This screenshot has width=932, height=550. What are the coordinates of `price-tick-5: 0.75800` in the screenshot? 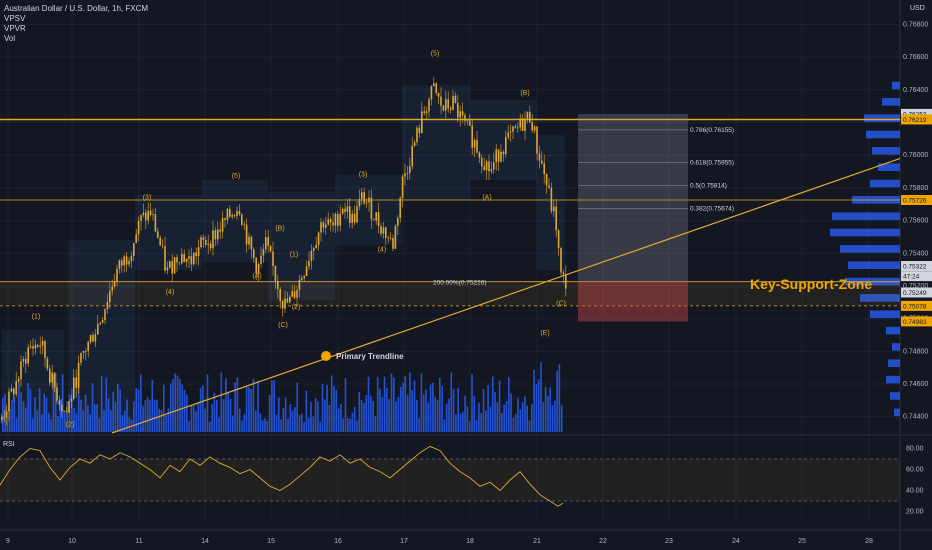 It's located at (915, 188).